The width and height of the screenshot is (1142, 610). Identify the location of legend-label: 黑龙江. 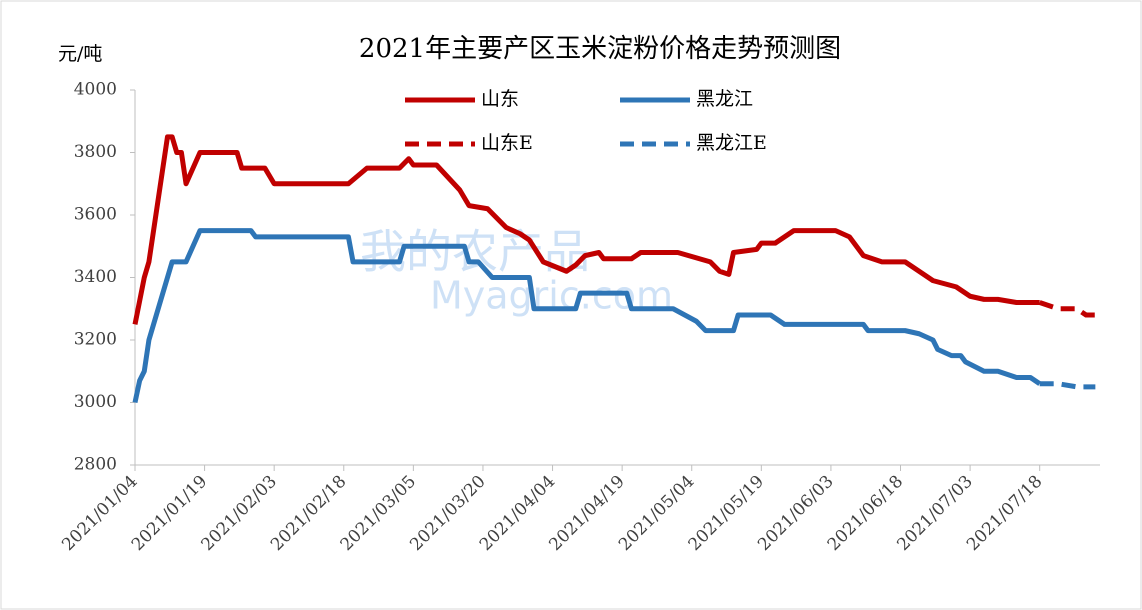
(724, 99).